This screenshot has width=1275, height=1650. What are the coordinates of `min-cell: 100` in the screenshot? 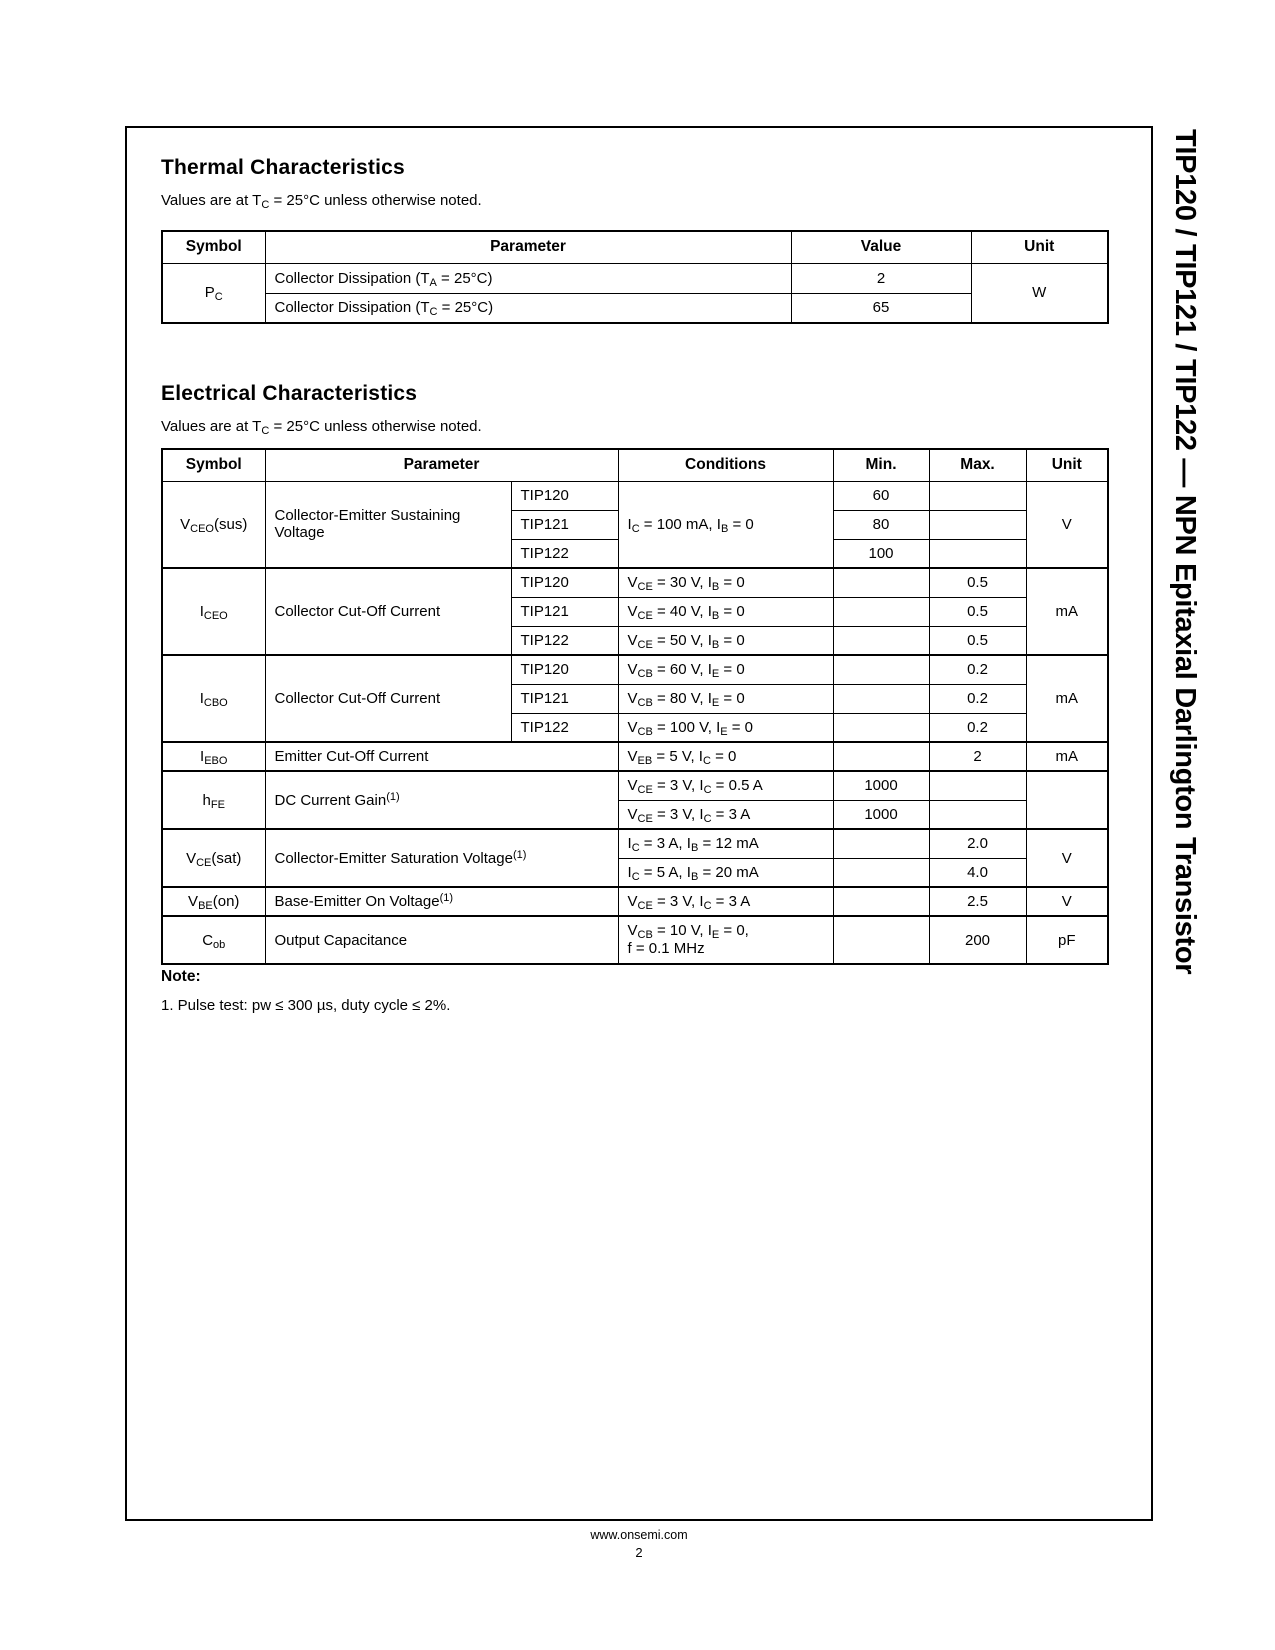 It's located at (881, 553).